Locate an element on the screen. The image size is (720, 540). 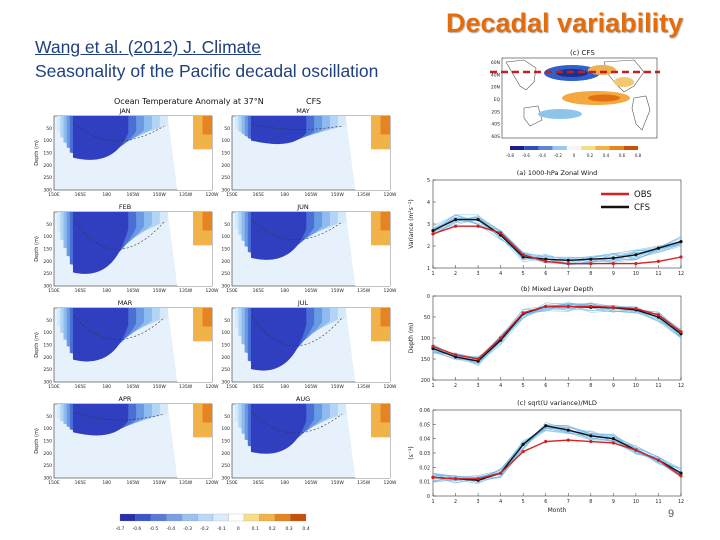
chart-xtick: 5 is located at coordinates (523, 502).